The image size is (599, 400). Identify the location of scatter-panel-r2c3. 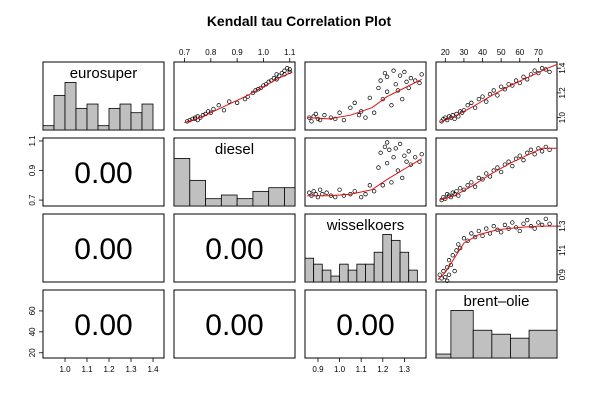
(497, 249).